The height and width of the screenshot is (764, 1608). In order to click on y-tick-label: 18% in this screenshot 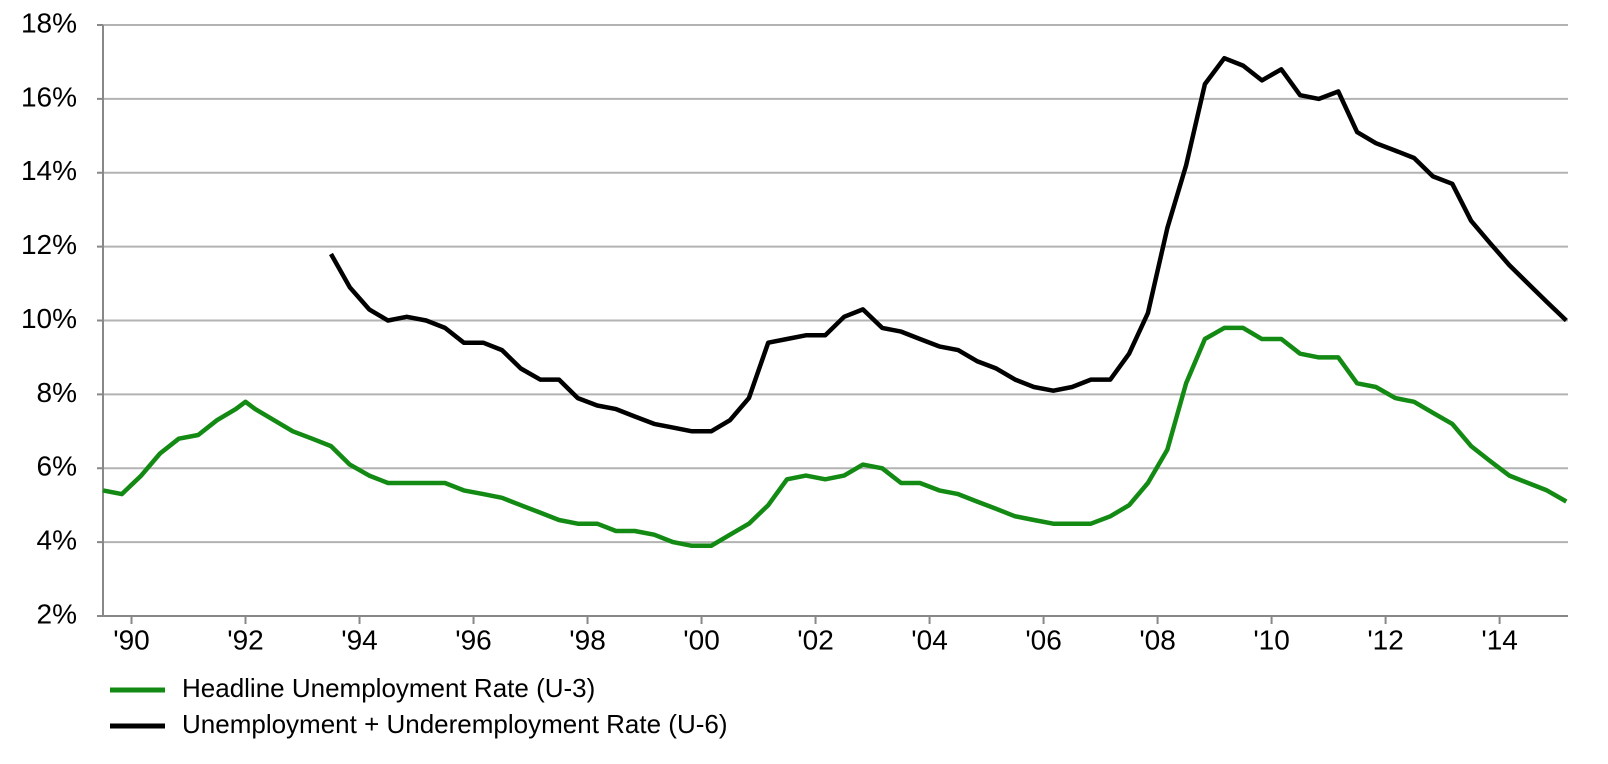, I will do `click(49, 22)`.